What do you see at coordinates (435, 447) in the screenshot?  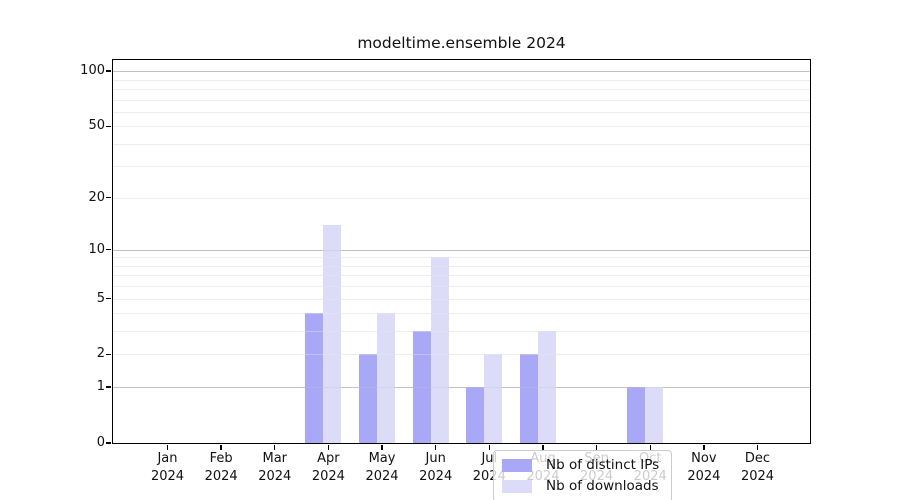 I see `x-tick-mark-jun` at bounding box center [435, 447].